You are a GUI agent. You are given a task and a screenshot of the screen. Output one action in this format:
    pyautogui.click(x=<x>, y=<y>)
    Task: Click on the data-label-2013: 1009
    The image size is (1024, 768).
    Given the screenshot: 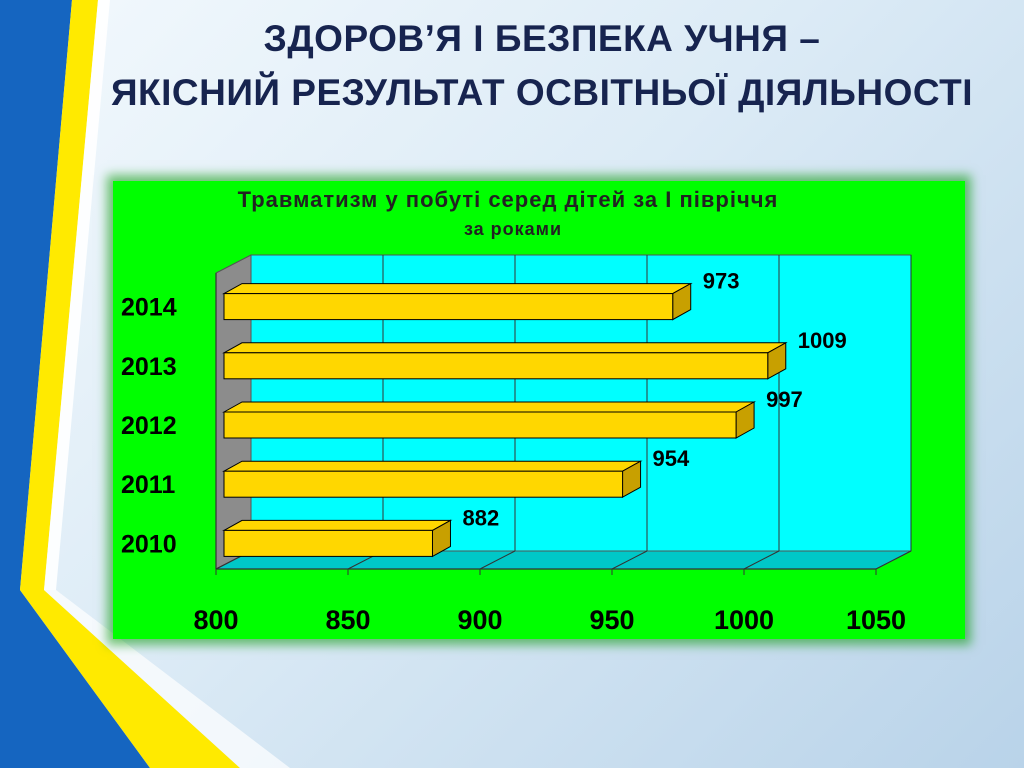 What is the action you would take?
    pyautogui.click(x=822, y=340)
    